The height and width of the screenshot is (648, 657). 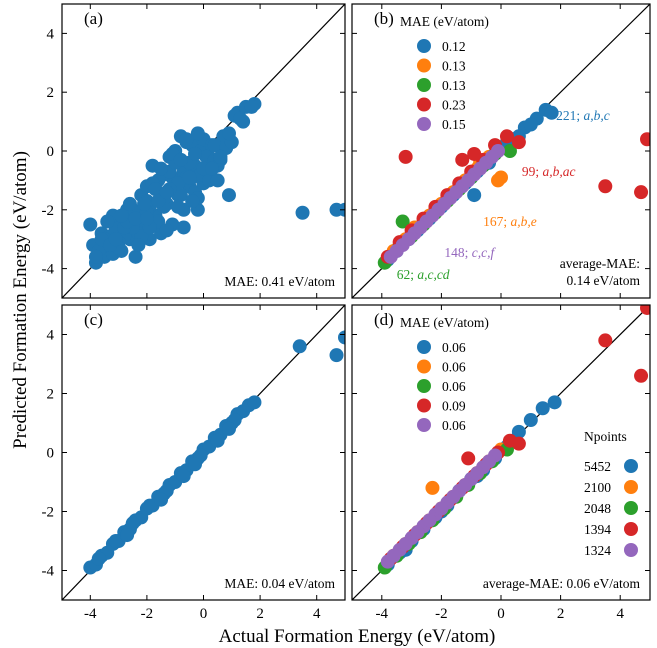 I want to click on mae-note: MAE: 0.41 eV/atom, so click(x=279, y=281).